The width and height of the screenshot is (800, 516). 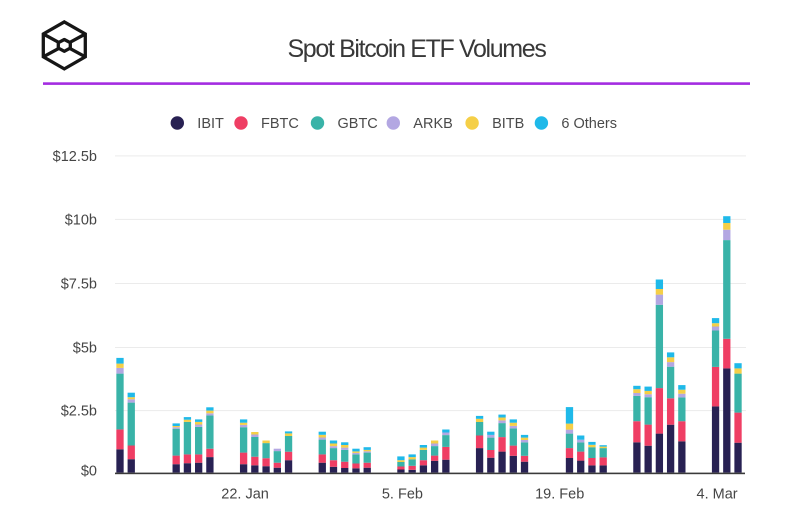 I want to click on svg-text: 5. Feb, so click(x=402, y=495).